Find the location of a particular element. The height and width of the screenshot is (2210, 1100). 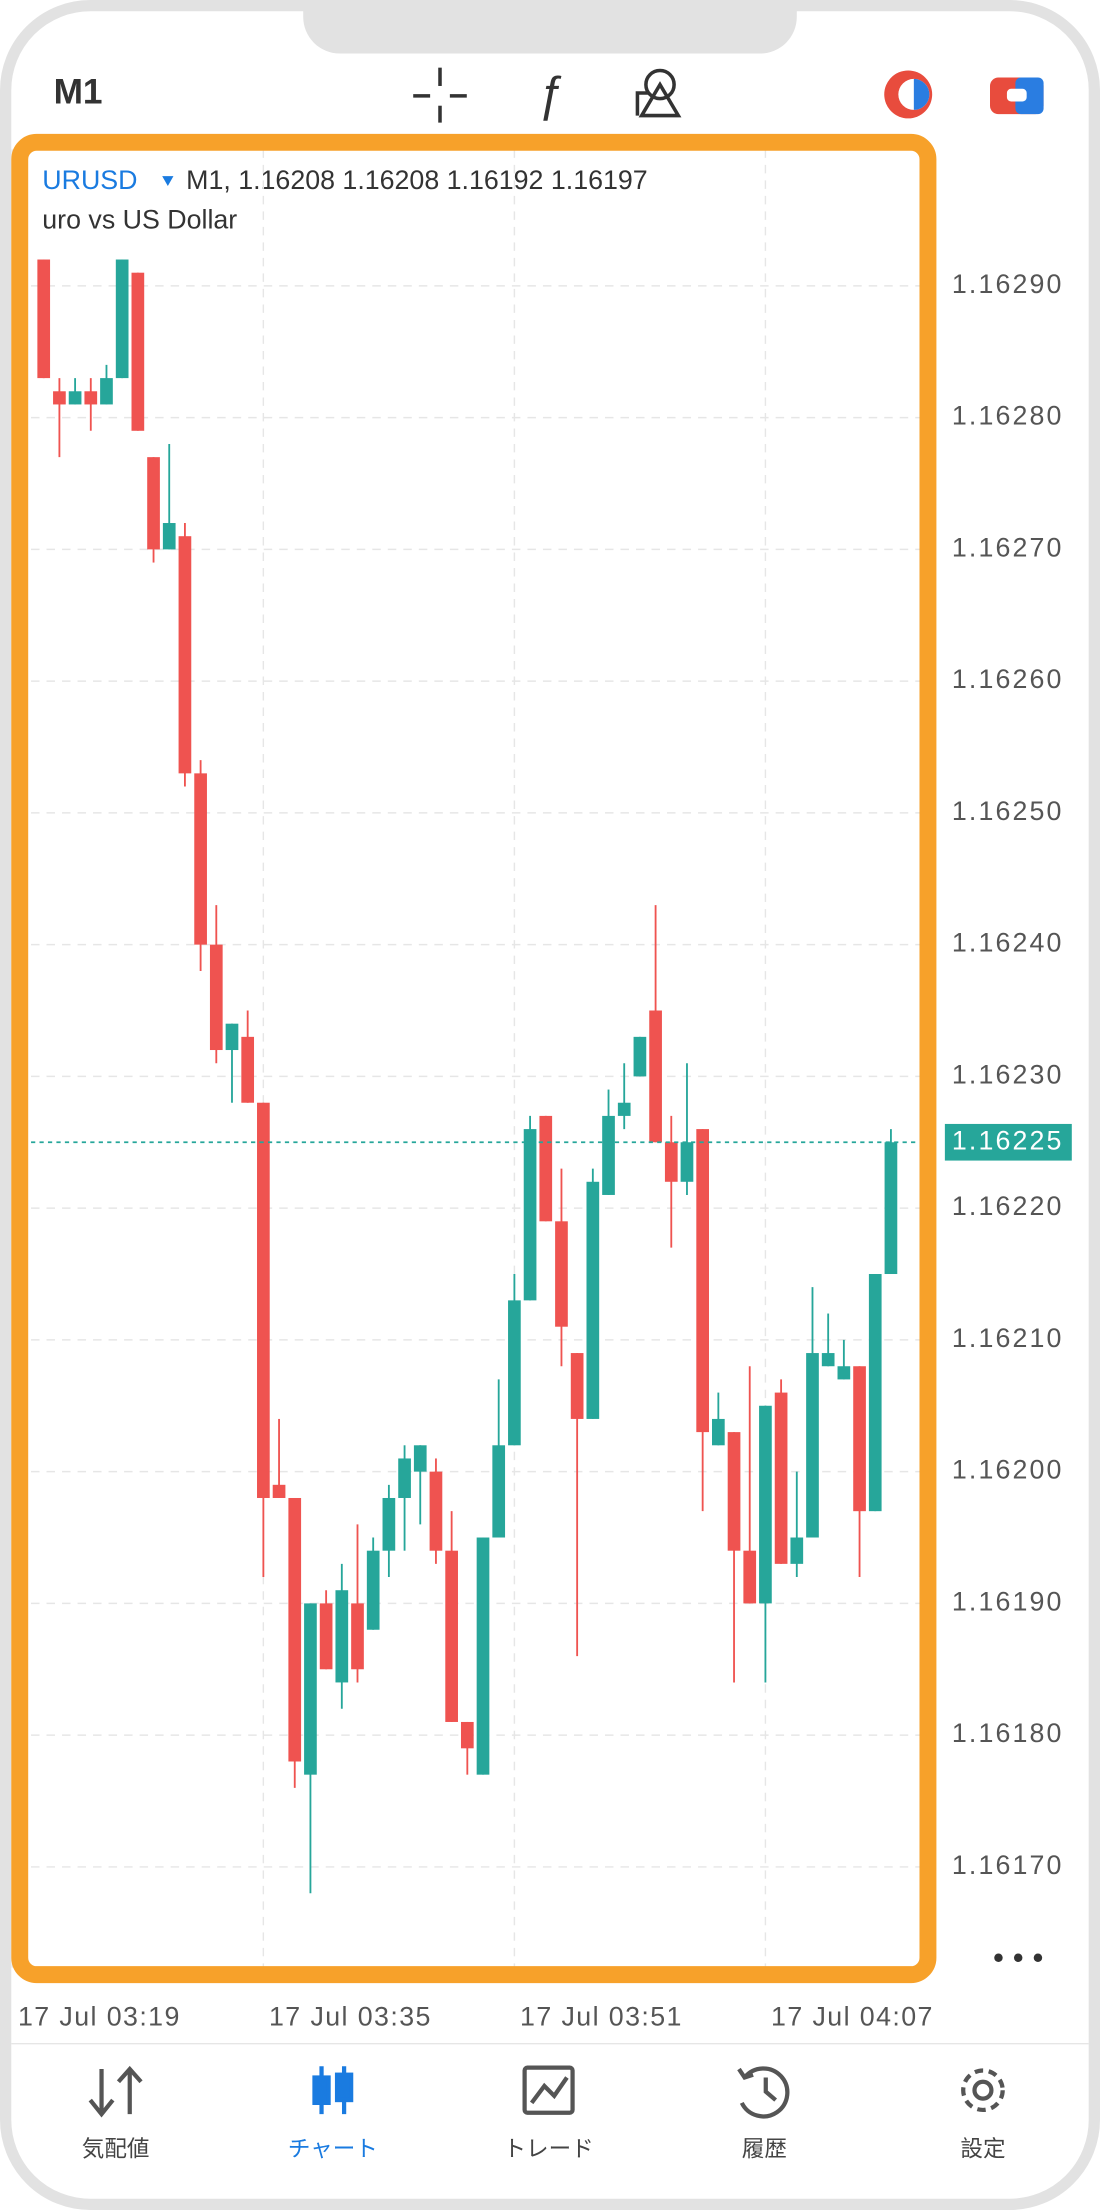

x-tick-label: 17 Jul 03:35 is located at coordinates (350, 2016).